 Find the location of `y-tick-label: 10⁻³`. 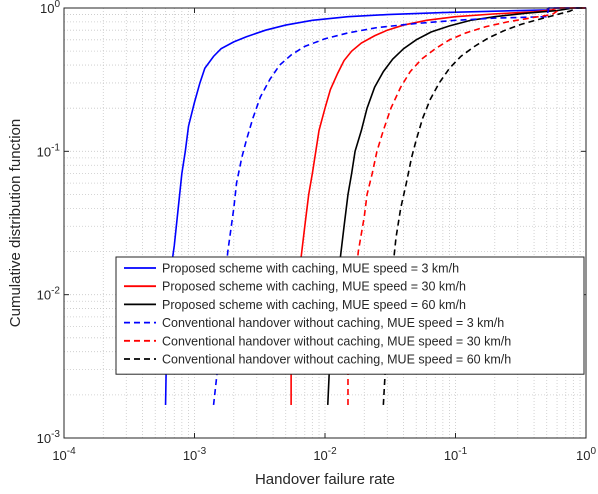

y-tick-label: 10⁻³ is located at coordinates (49, 437).